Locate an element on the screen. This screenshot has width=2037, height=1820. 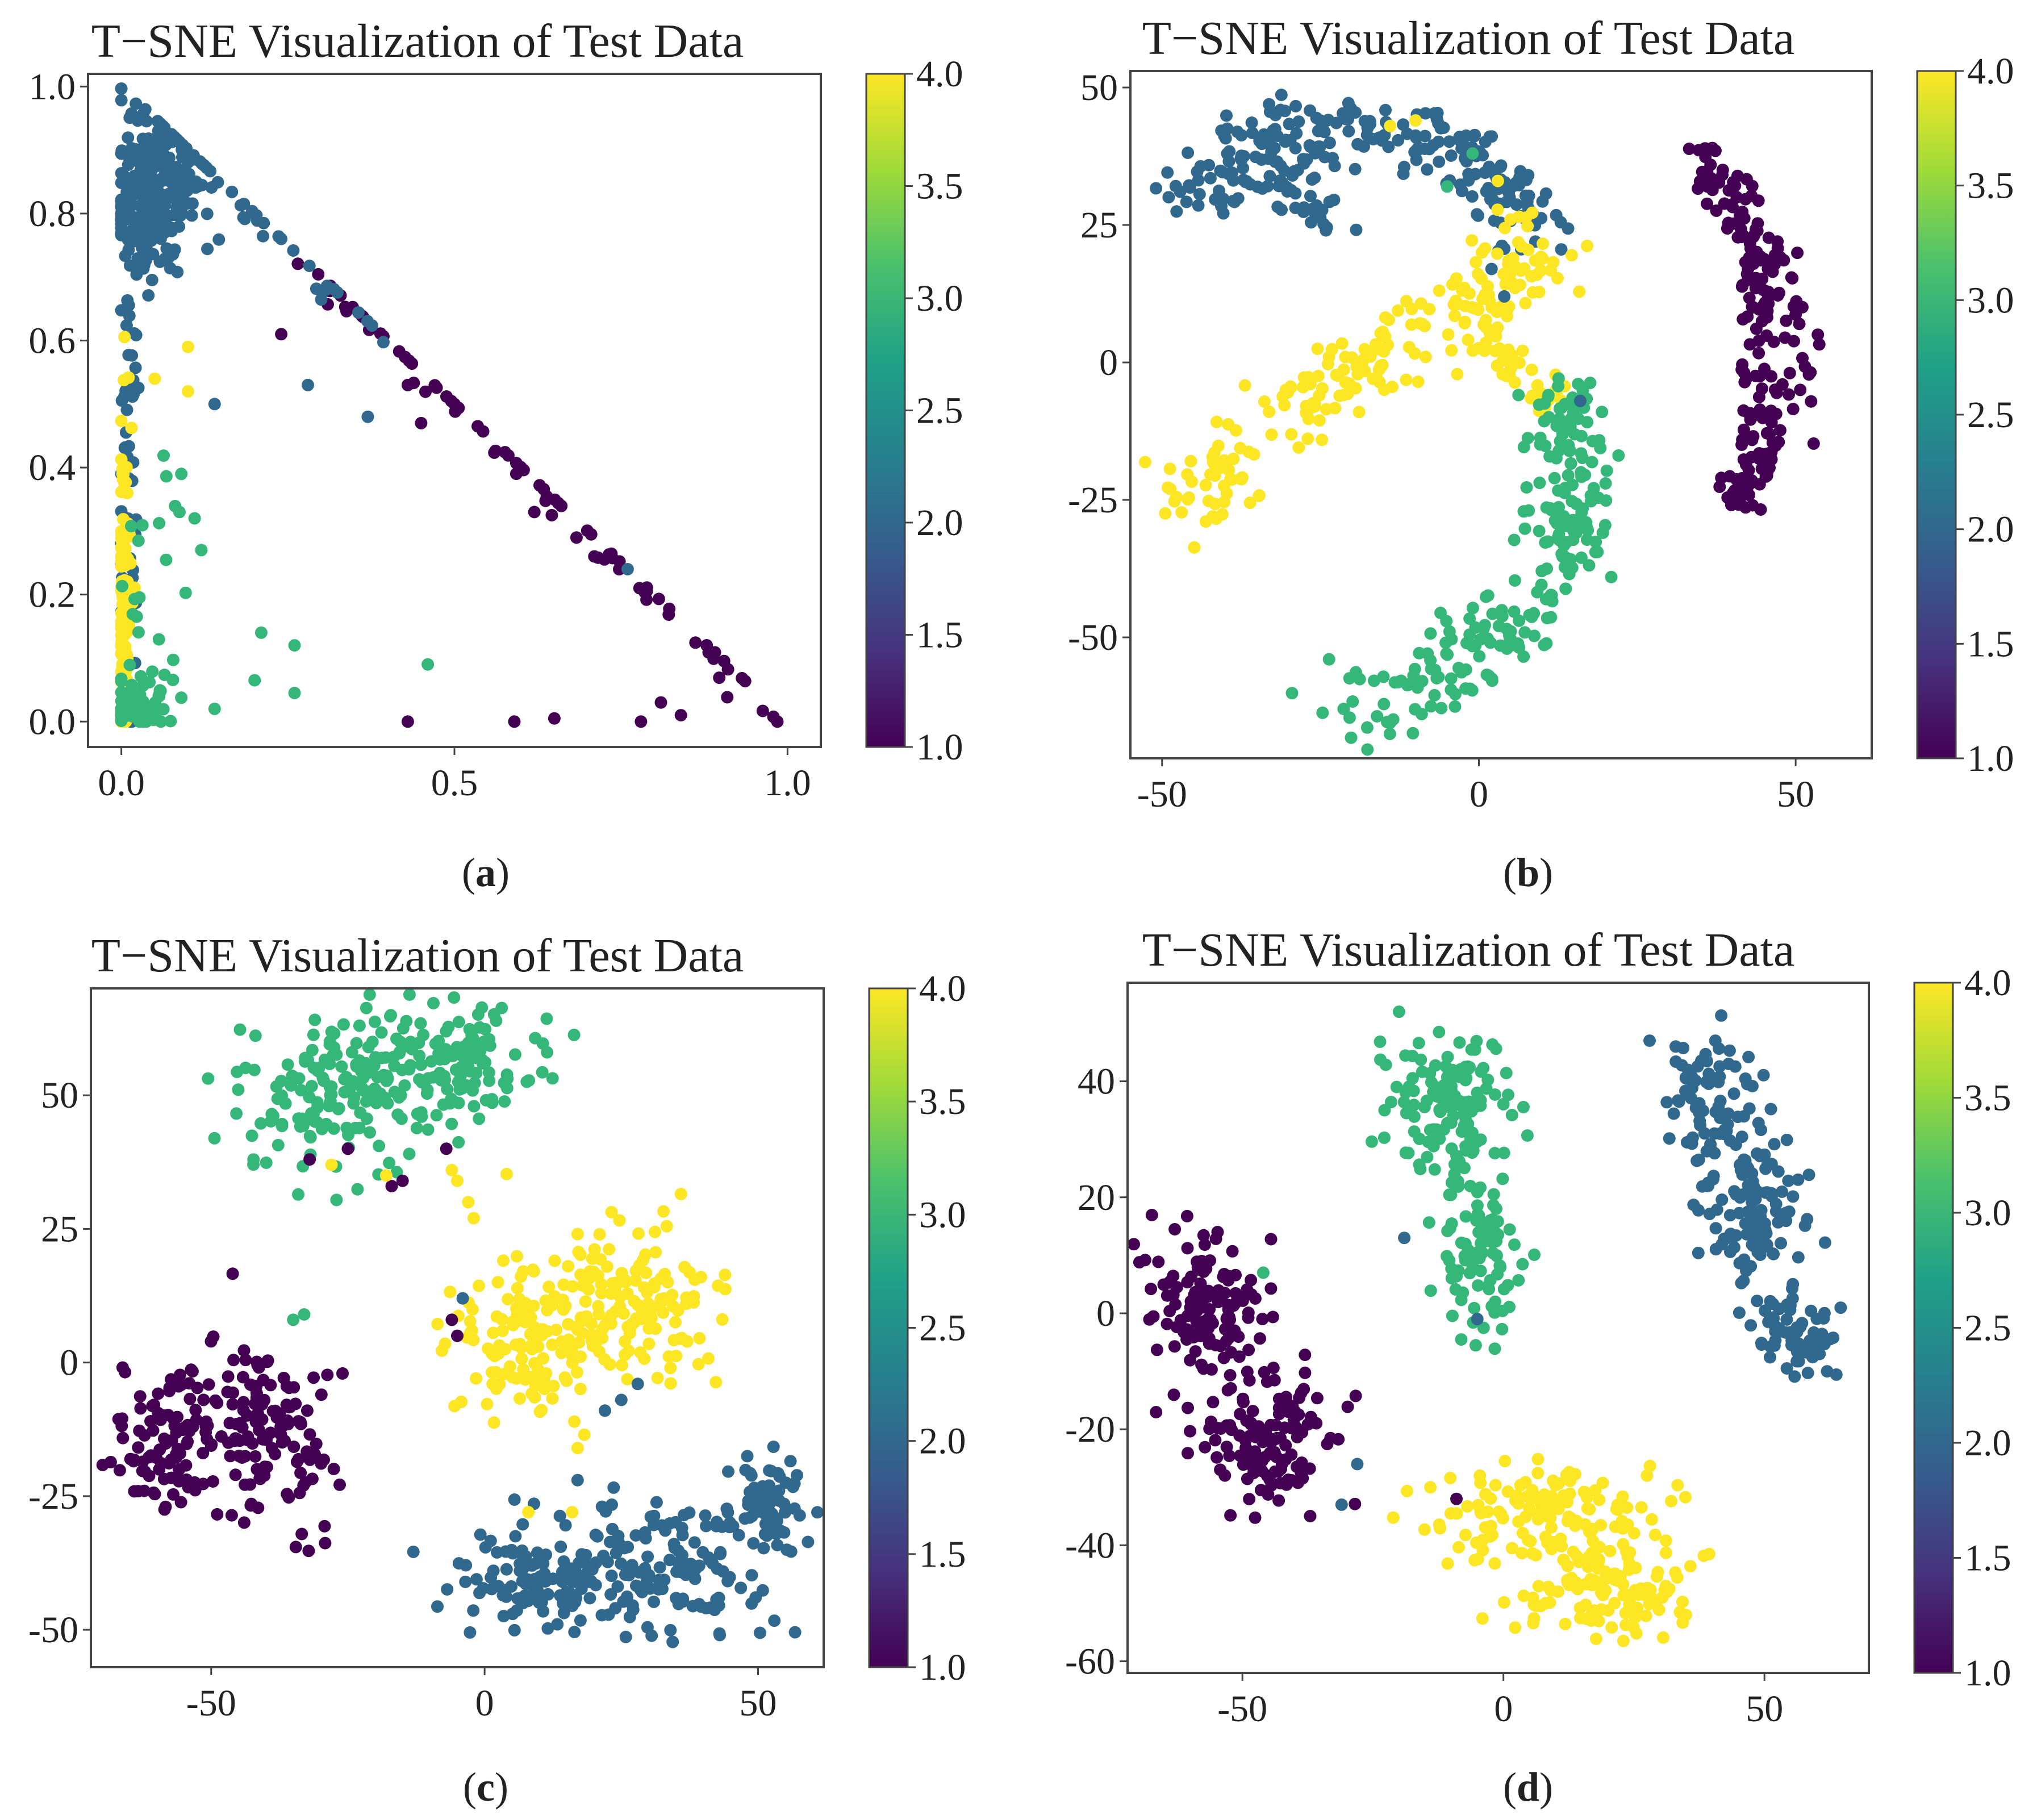
y-tick-label: 0.6 is located at coordinates (53, 341).